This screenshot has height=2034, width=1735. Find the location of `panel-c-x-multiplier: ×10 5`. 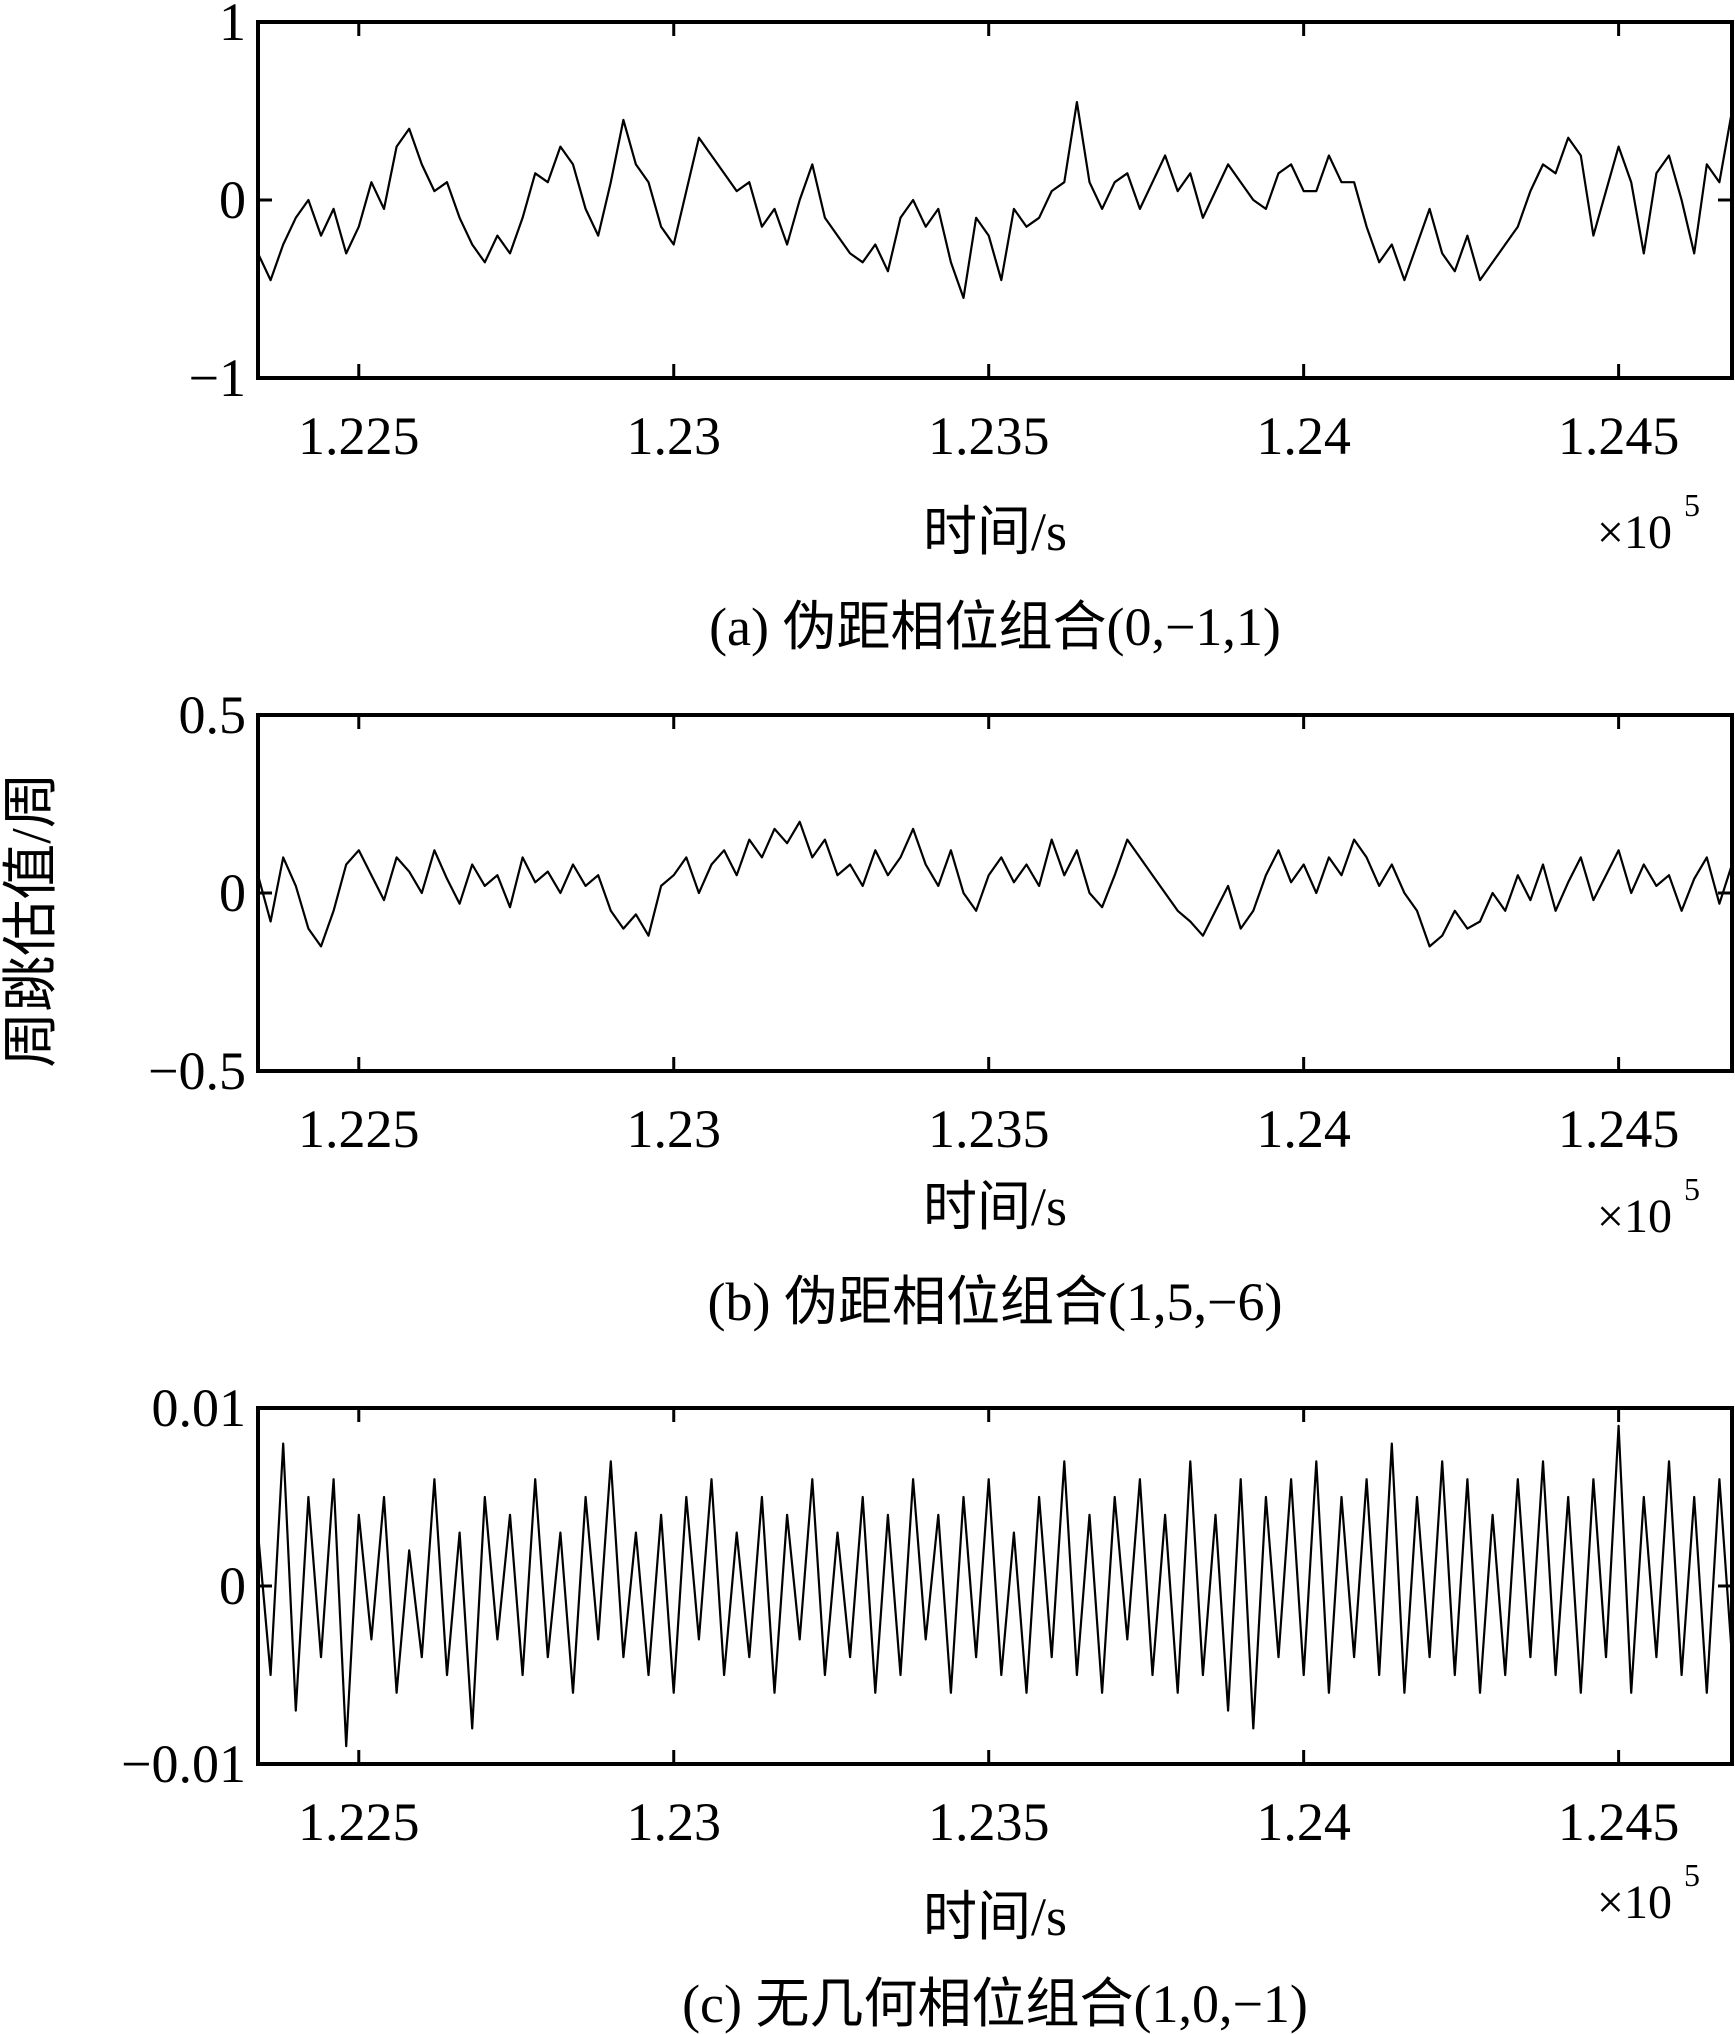

panel-c-x-multiplier: ×10 5 is located at coordinates (1648, 1893).